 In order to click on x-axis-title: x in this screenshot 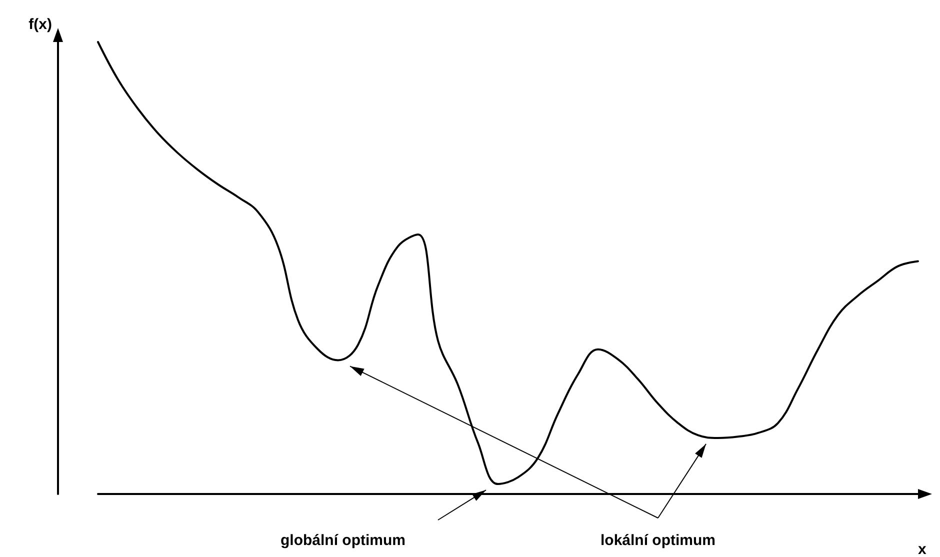, I will do `click(922, 549)`.